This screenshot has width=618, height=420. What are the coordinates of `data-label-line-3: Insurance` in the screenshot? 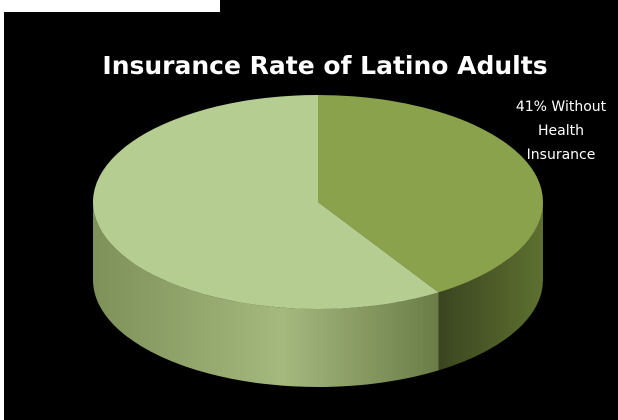 It's located at (561, 155).